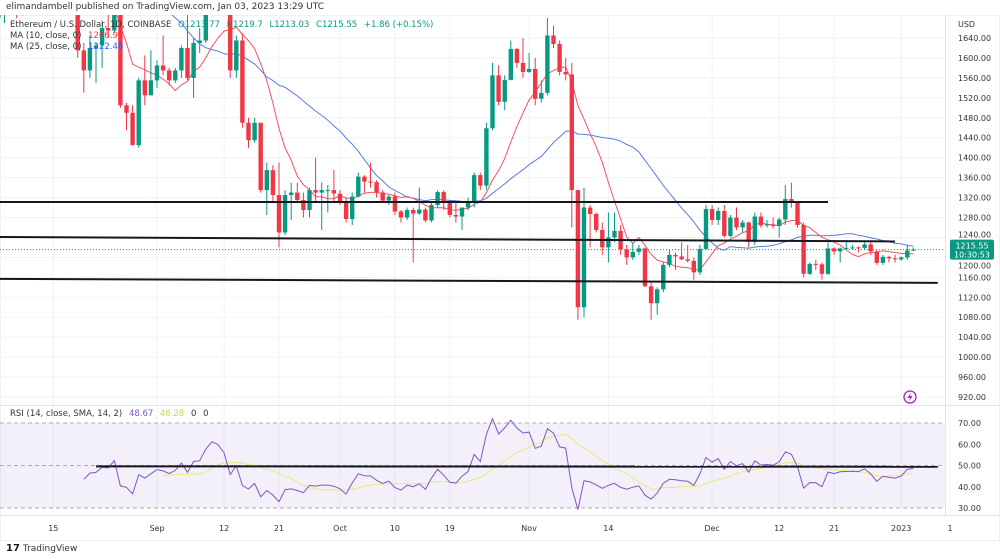 The image size is (1000, 559). Describe the element at coordinates (969, 444) in the screenshot. I see `rsi-tick-label: 60.00` at that location.